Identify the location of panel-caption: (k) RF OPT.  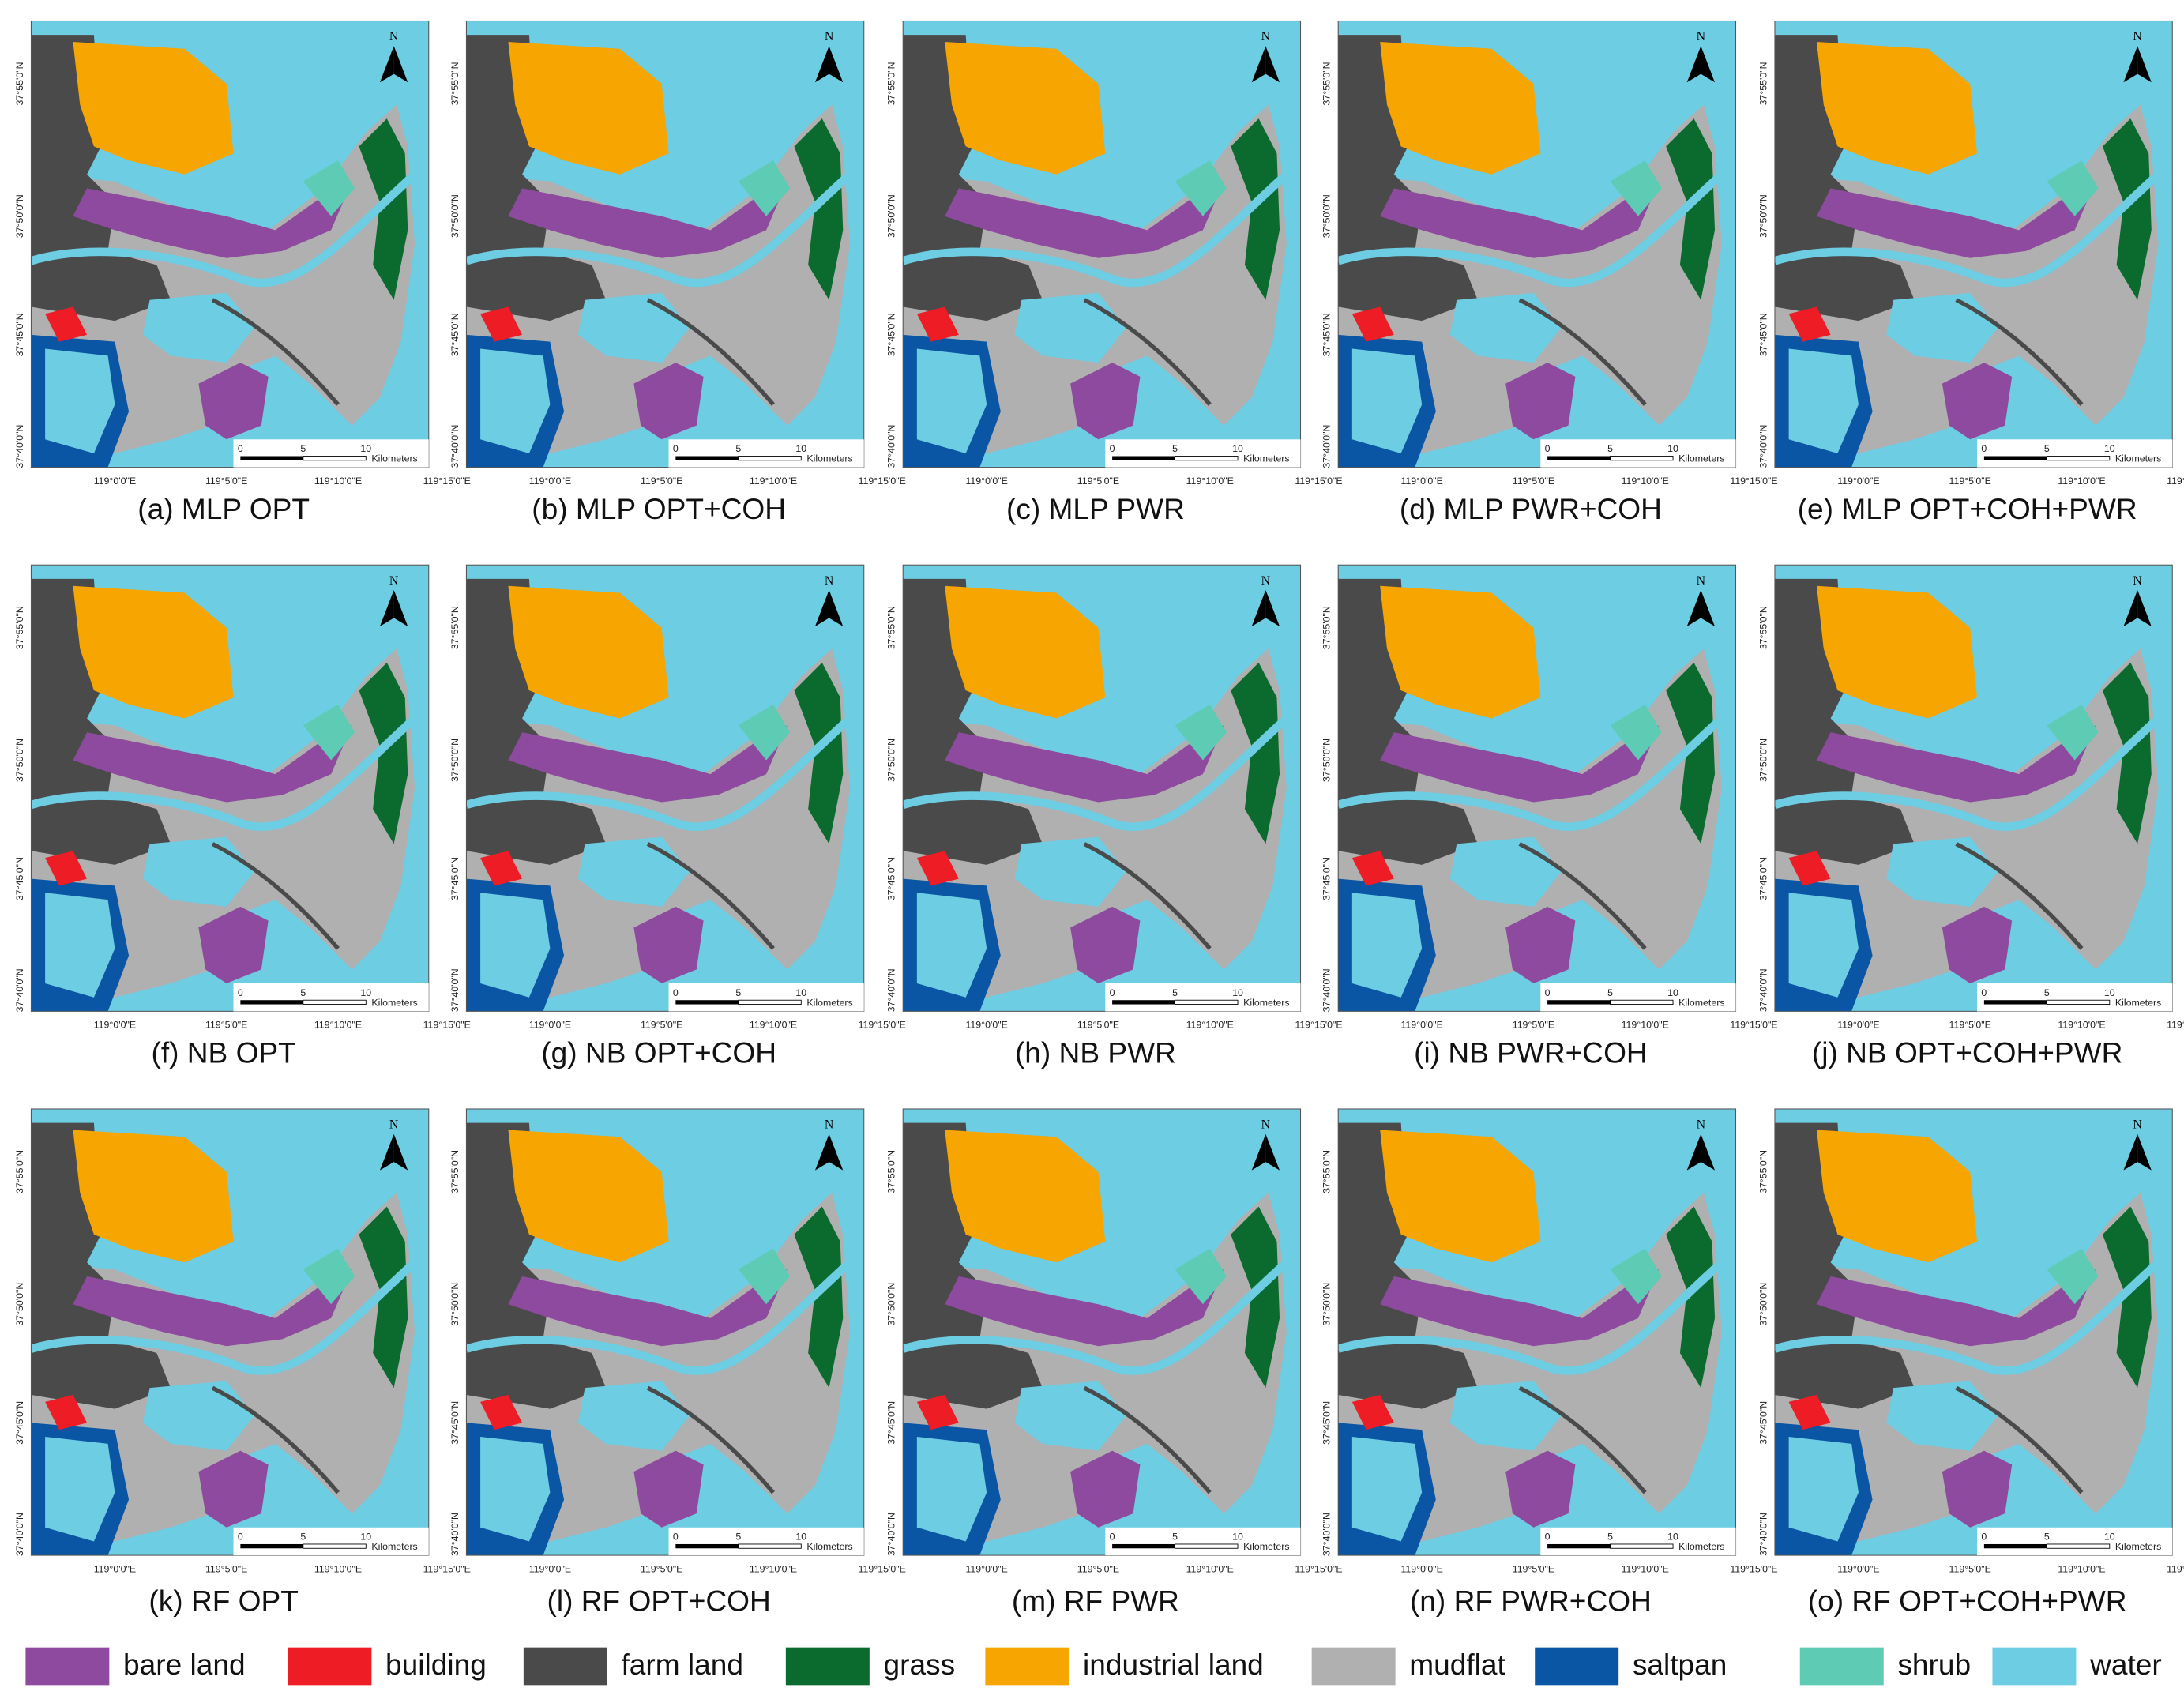
(223, 1601).